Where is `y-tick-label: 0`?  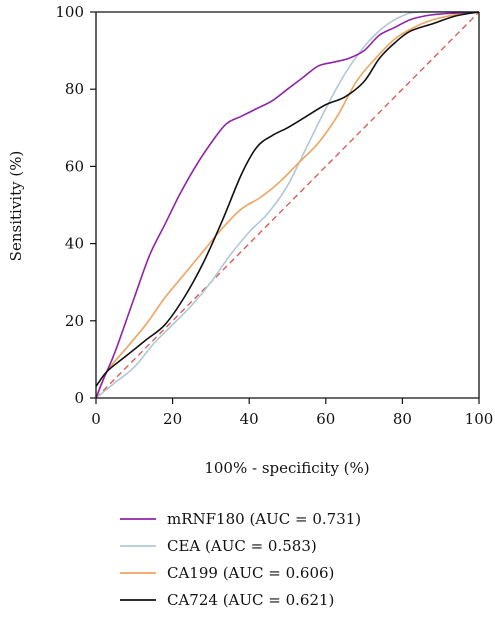
y-tick-label: 0 is located at coordinates (79, 398).